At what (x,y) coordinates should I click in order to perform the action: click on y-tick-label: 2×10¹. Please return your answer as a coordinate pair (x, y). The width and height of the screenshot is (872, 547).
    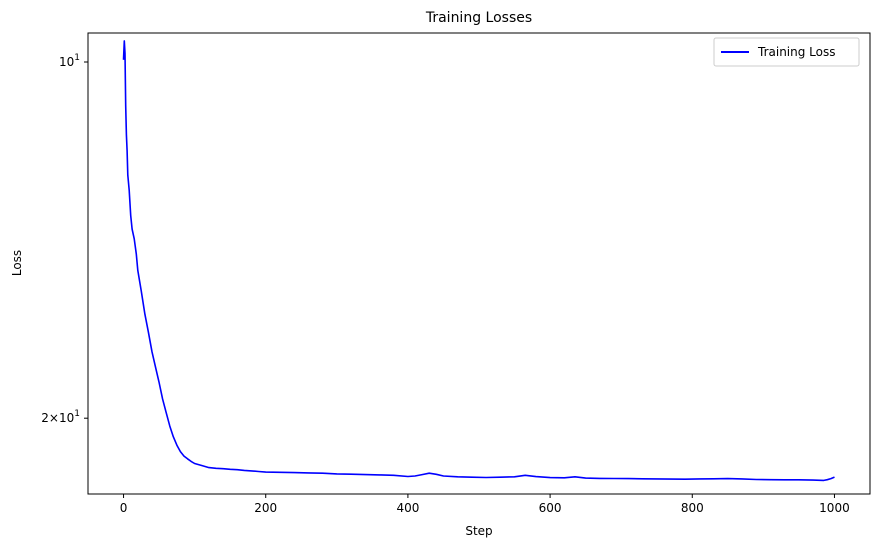
    Looking at the image, I should click on (60, 417).